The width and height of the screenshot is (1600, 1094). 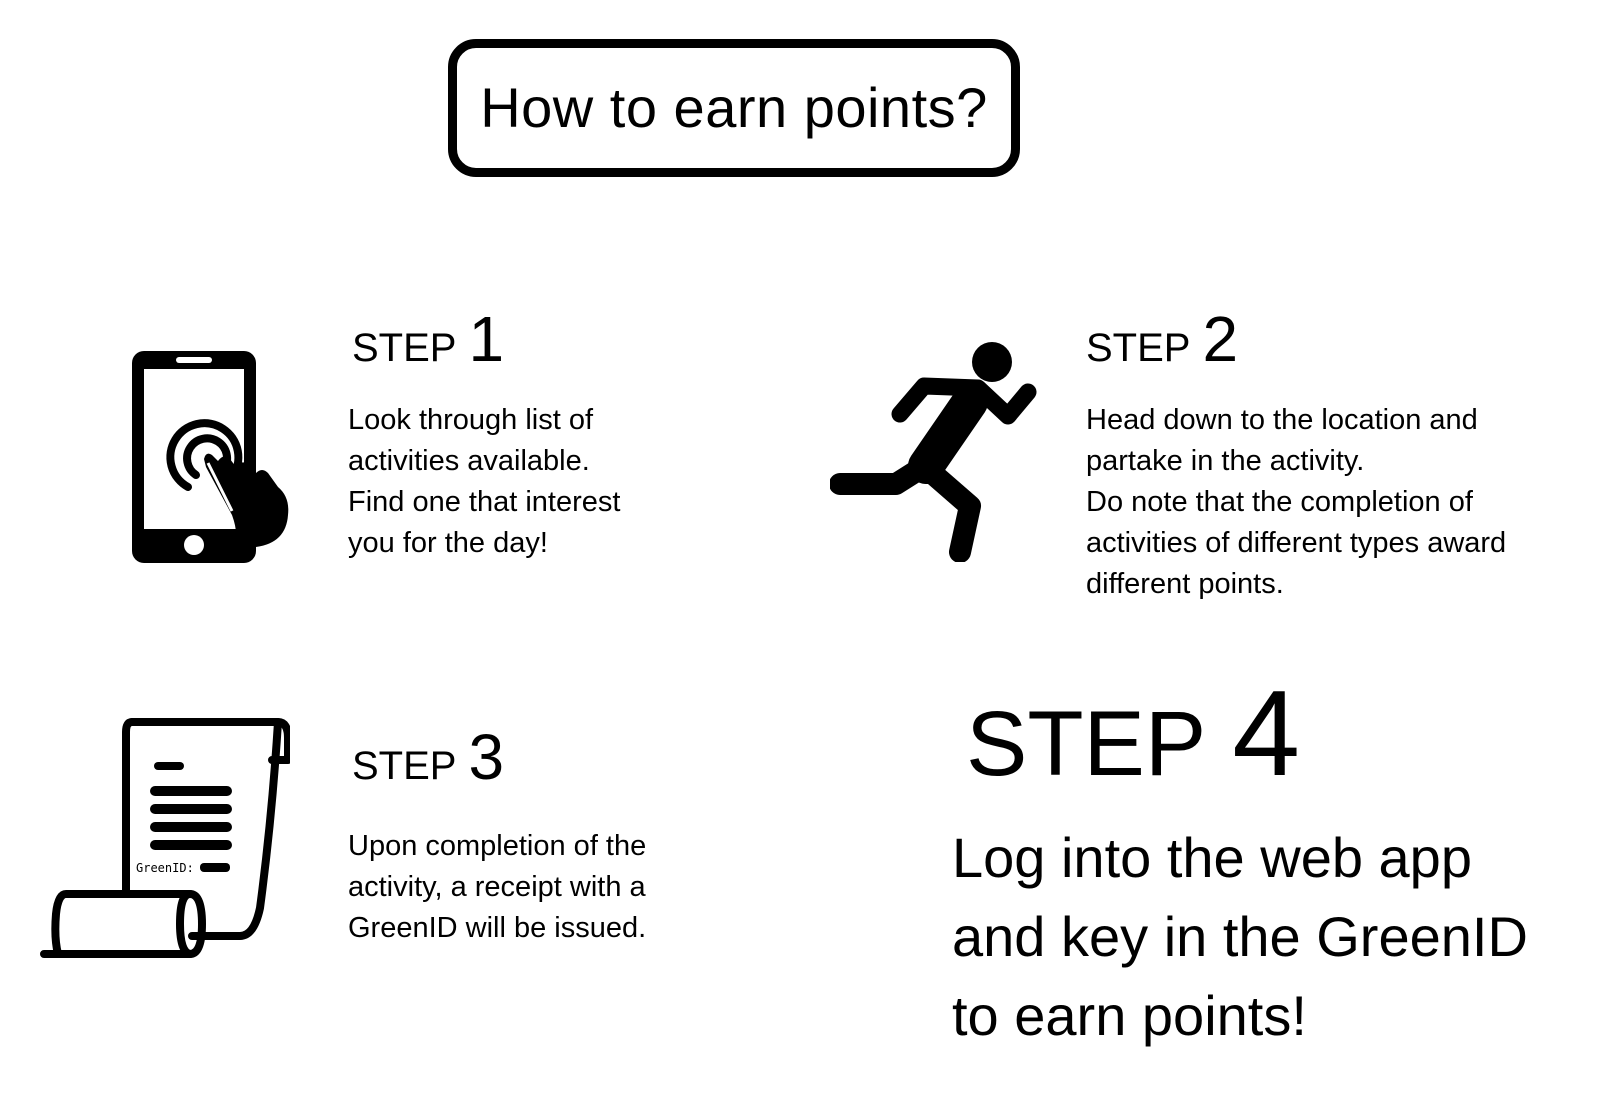 I want to click on step-1-word: STEP, so click(x=404, y=348).